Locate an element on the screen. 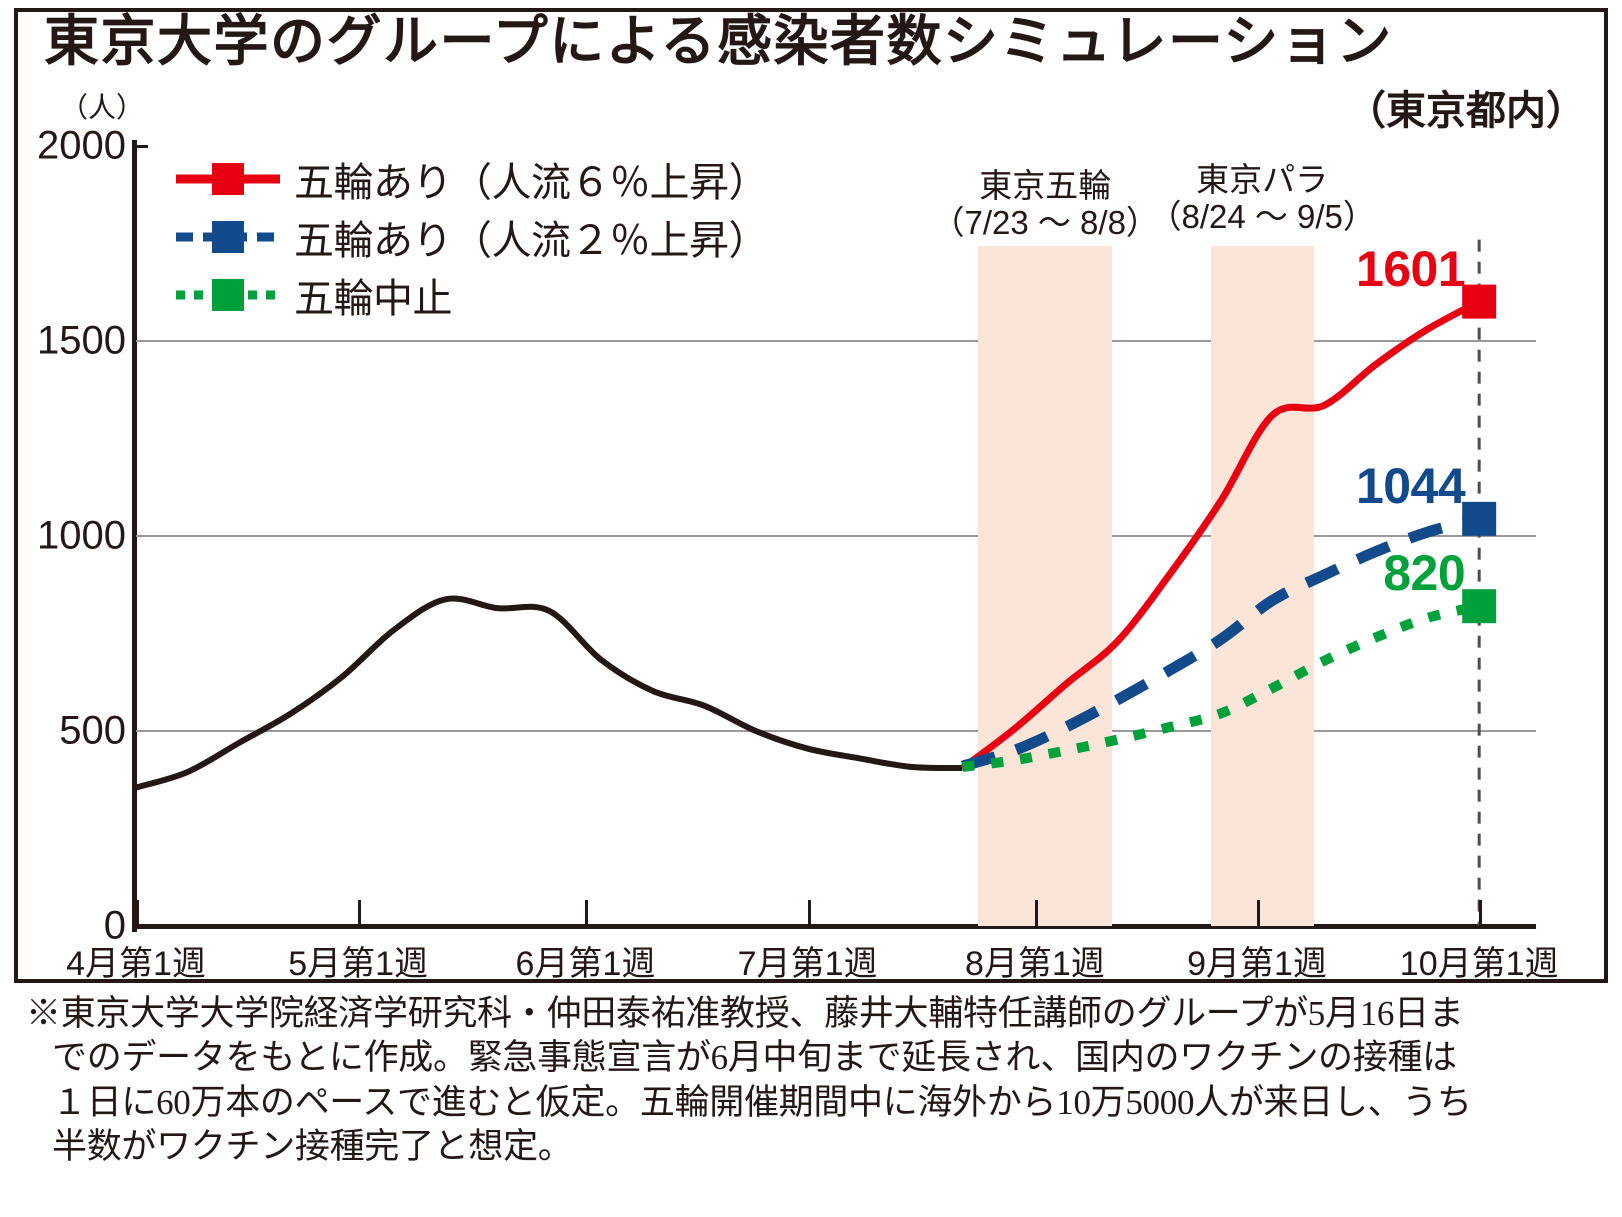  footnote-line-4: 半数がワクチン接種完了と想定。 is located at coordinates (312, 1147).